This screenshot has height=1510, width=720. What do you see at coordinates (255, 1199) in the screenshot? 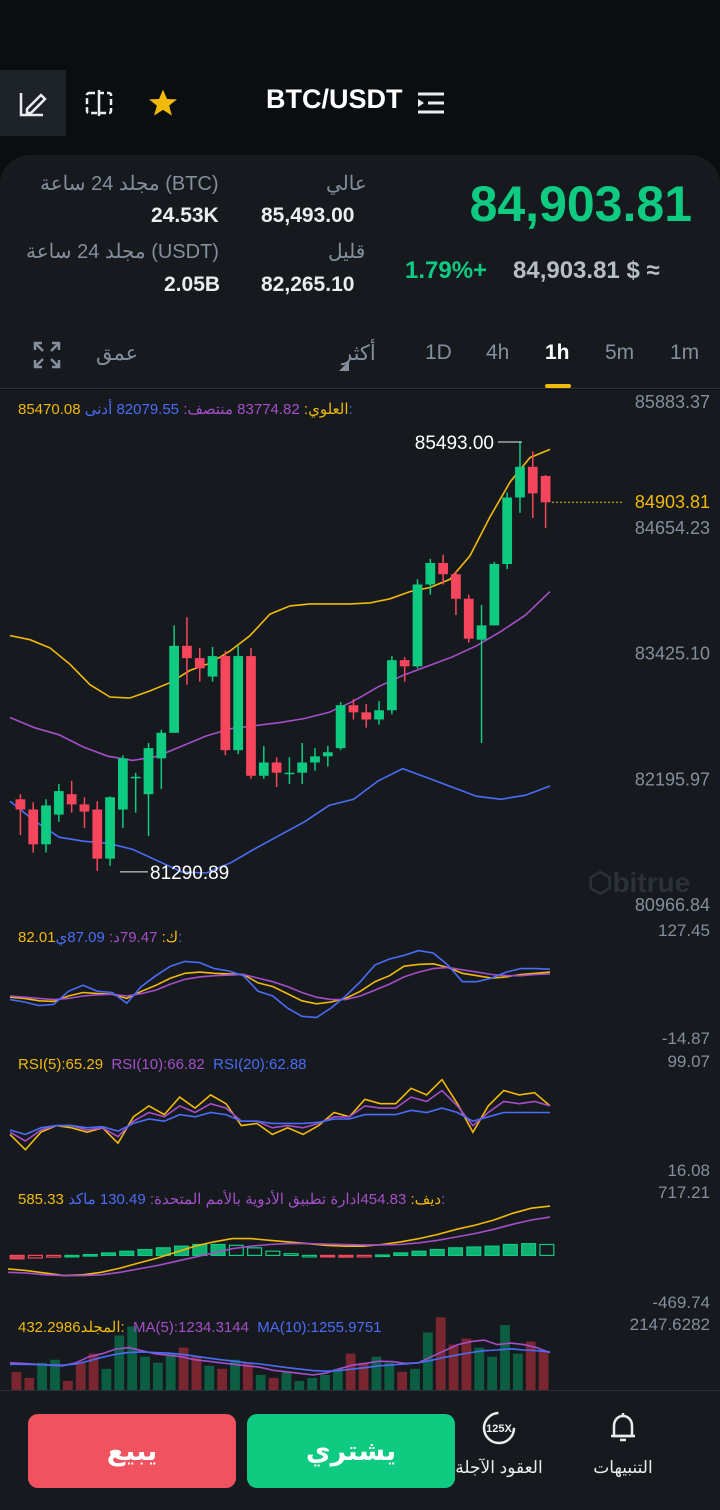
I see `dea-label: ادارة تطبيق الأدوية بالأمم المتحدة:` at bounding box center [255, 1199].